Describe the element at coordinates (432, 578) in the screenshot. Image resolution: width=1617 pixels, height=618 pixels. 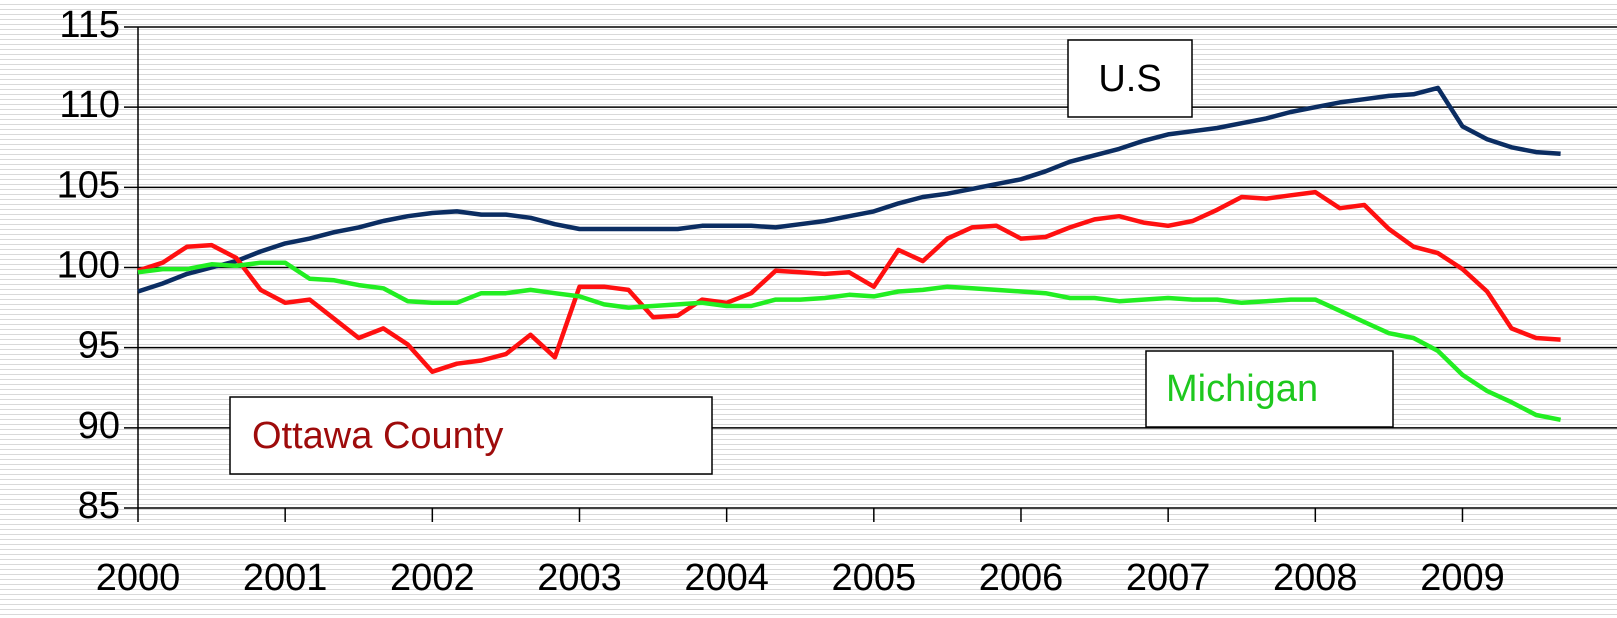
I see `x-tick-label: 2002` at that location.